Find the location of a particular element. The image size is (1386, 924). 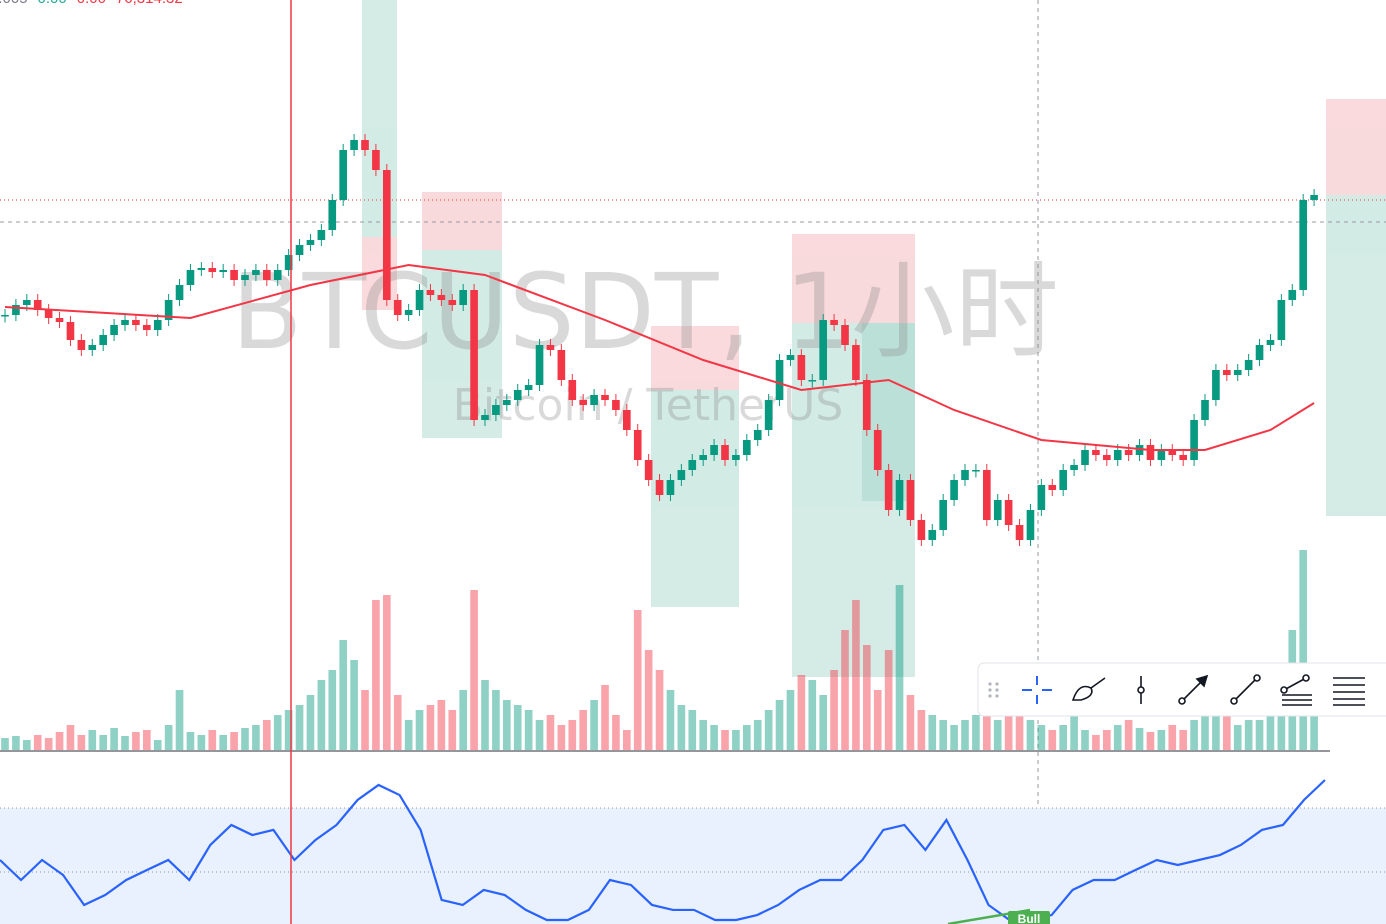

toolbar-bg is located at coordinates (1181, 689).